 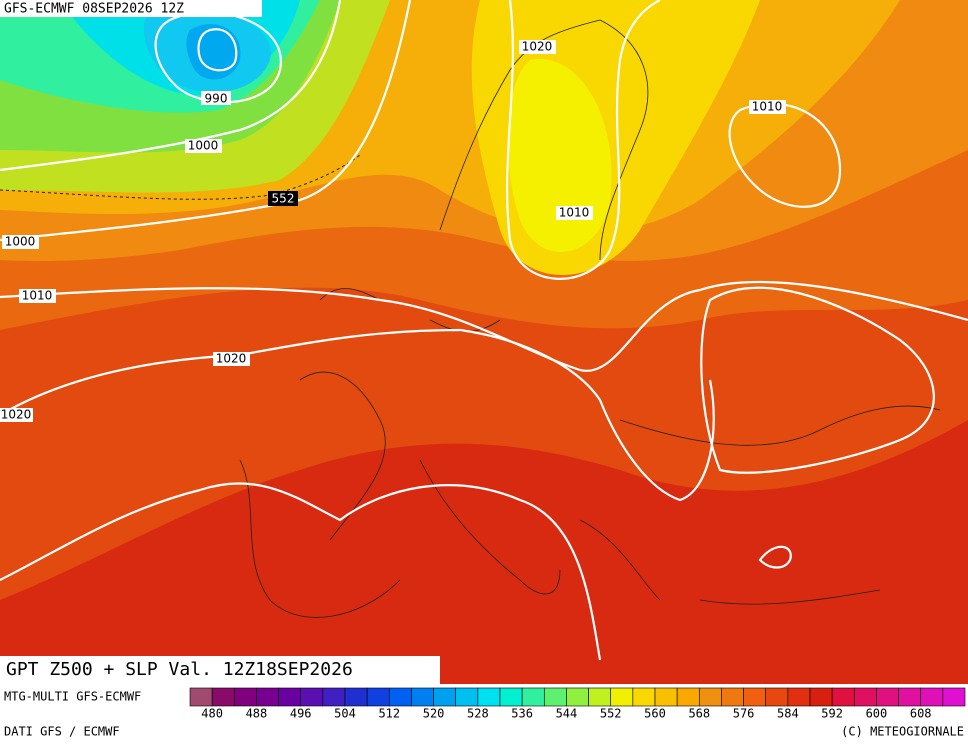 What do you see at coordinates (902, 732) in the screenshot?
I see `copyright: (C) METEOGIORNALE` at bounding box center [902, 732].